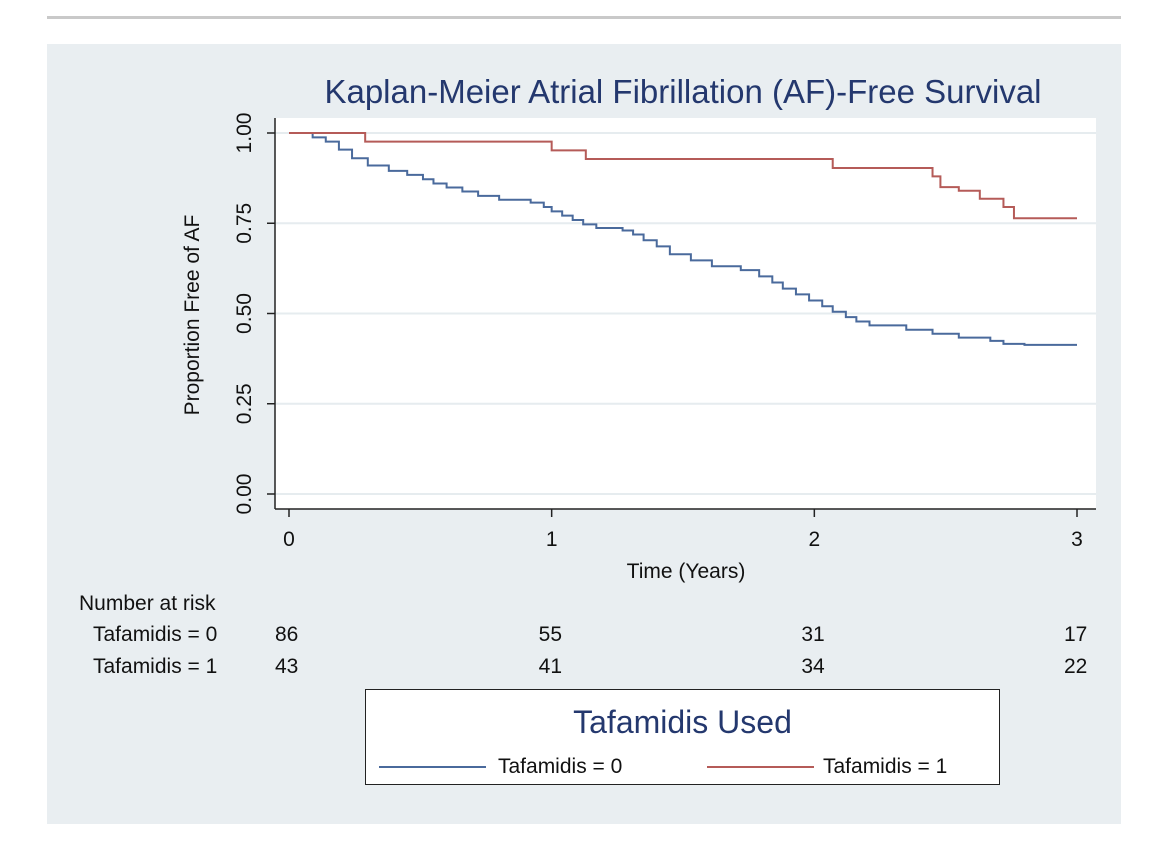 This screenshot has width=1170, height=862. Describe the element at coordinates (552, 539) in the screenshot. I see `x-tick-label-1: 1` at that location.